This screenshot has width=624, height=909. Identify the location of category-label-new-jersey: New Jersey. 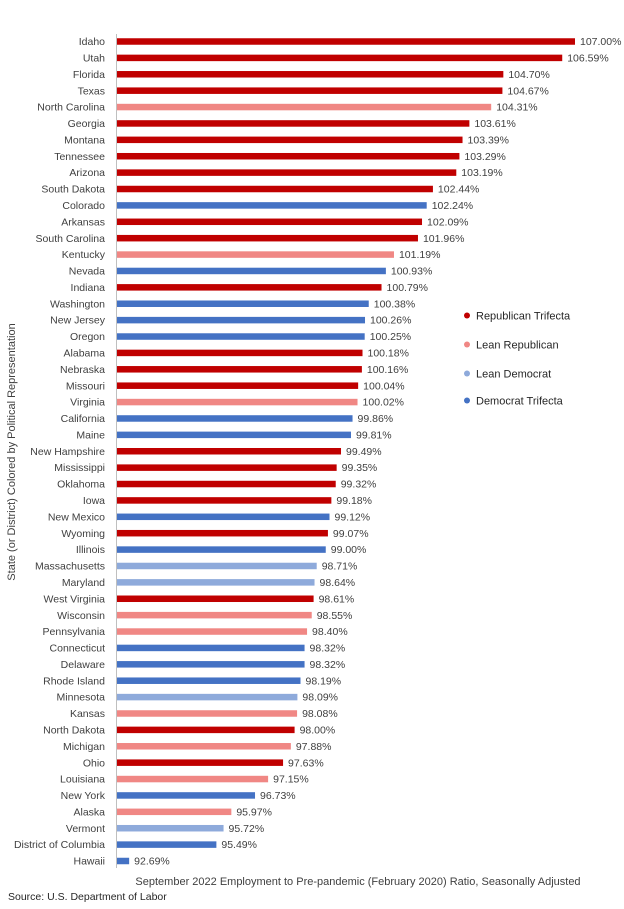
(78, 321).